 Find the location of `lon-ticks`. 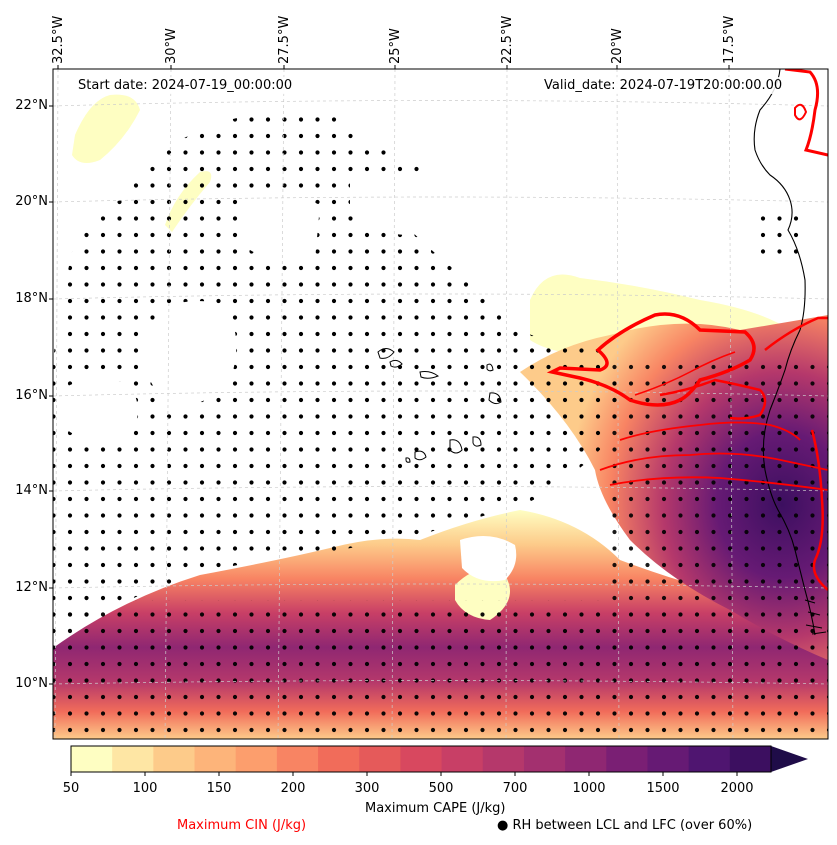

lon-ticks is located at coordinates (393, 67).